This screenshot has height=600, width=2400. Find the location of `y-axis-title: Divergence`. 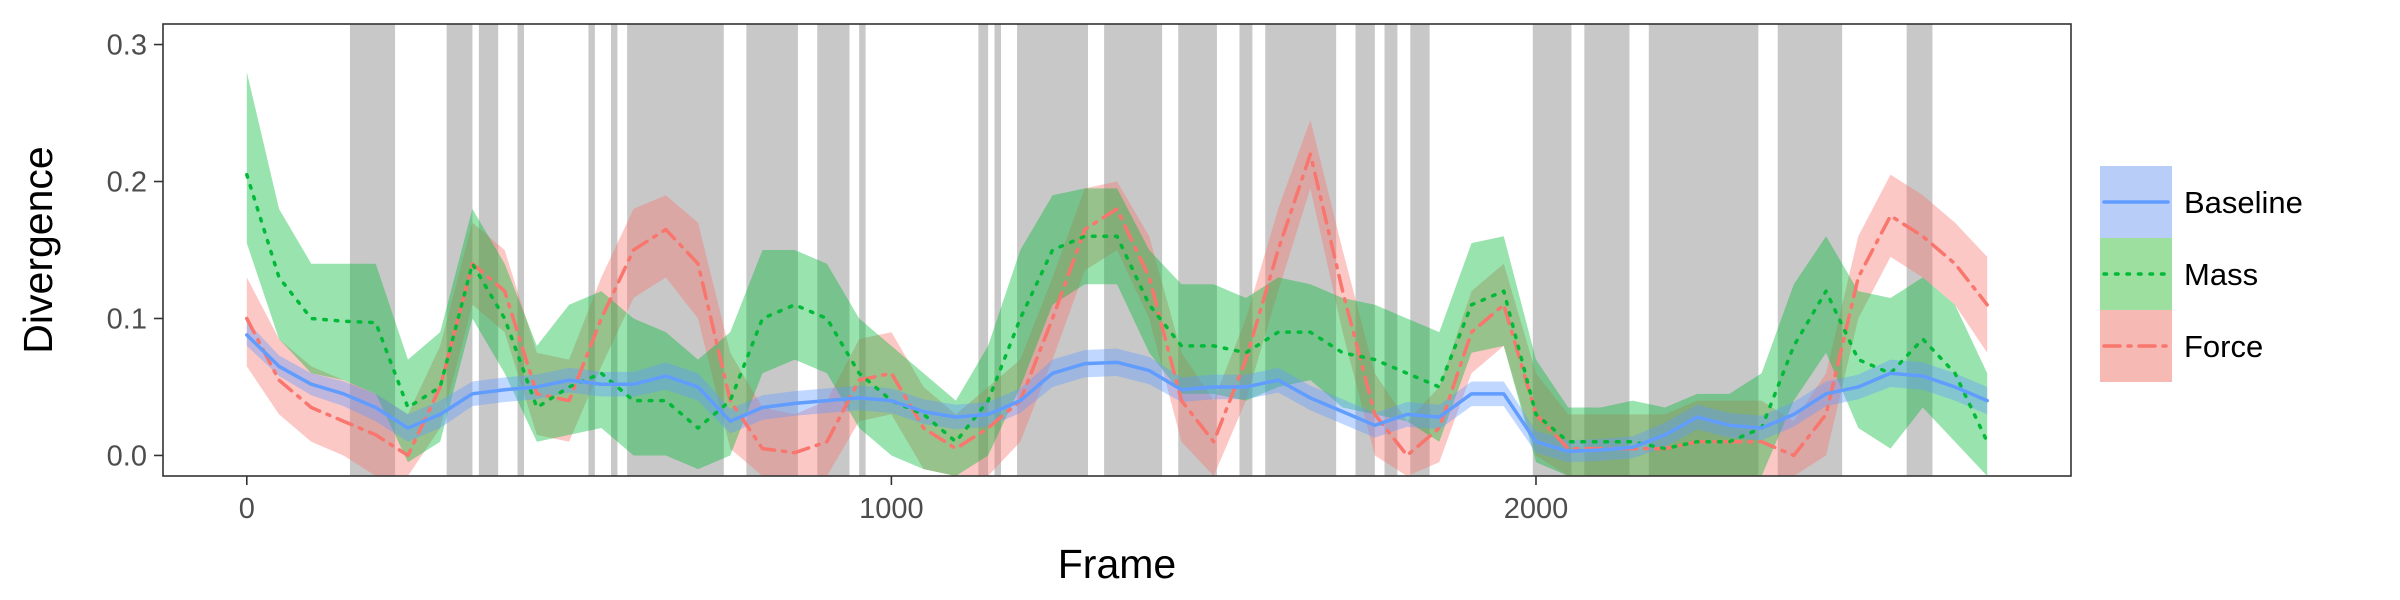

y-axis-title: Divergence is located at coordinates (38, 249).